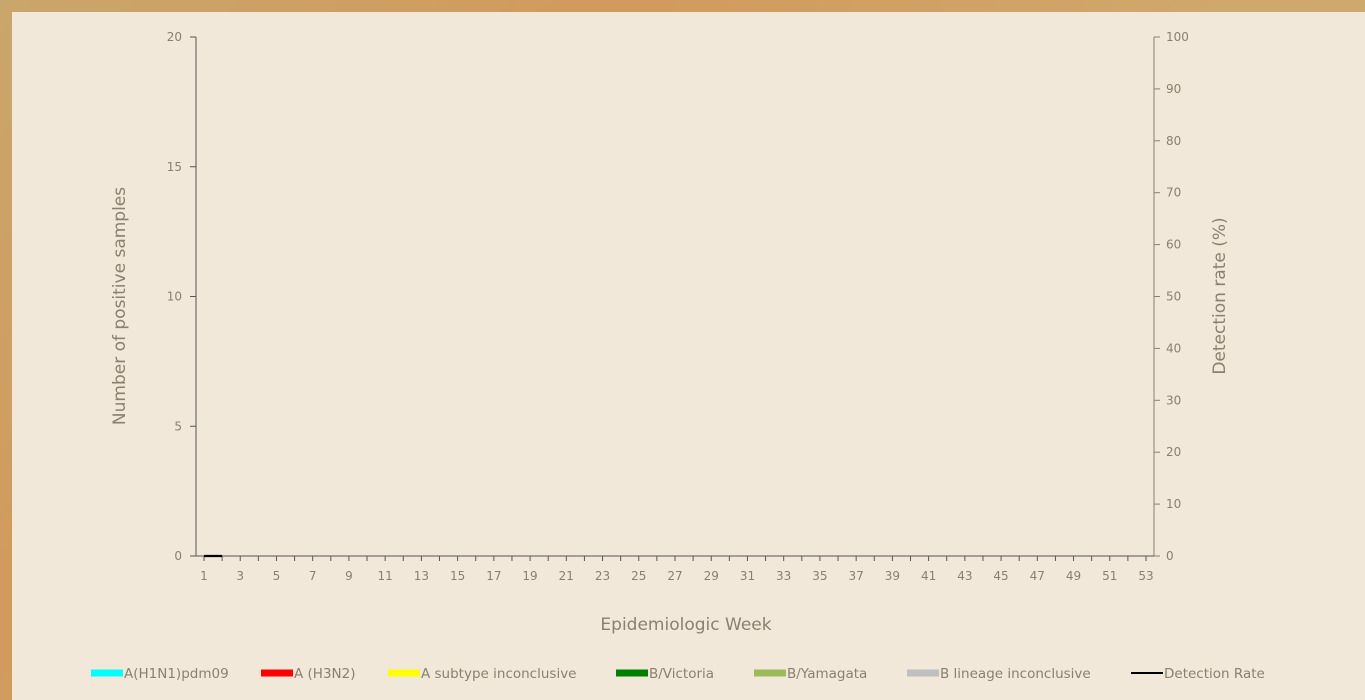  What do you see at coordinates (1173, 141) in the screenshot?
I see `right-tick-label: 80` at bounding box center [1173, 141].